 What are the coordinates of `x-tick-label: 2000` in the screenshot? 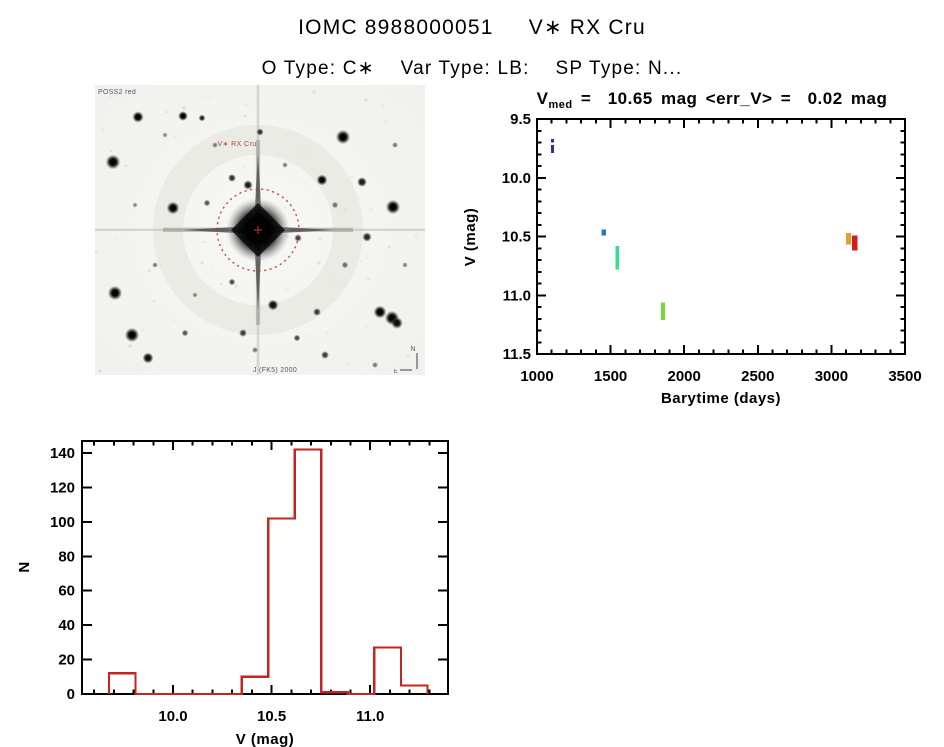 It's located at (684, 376).